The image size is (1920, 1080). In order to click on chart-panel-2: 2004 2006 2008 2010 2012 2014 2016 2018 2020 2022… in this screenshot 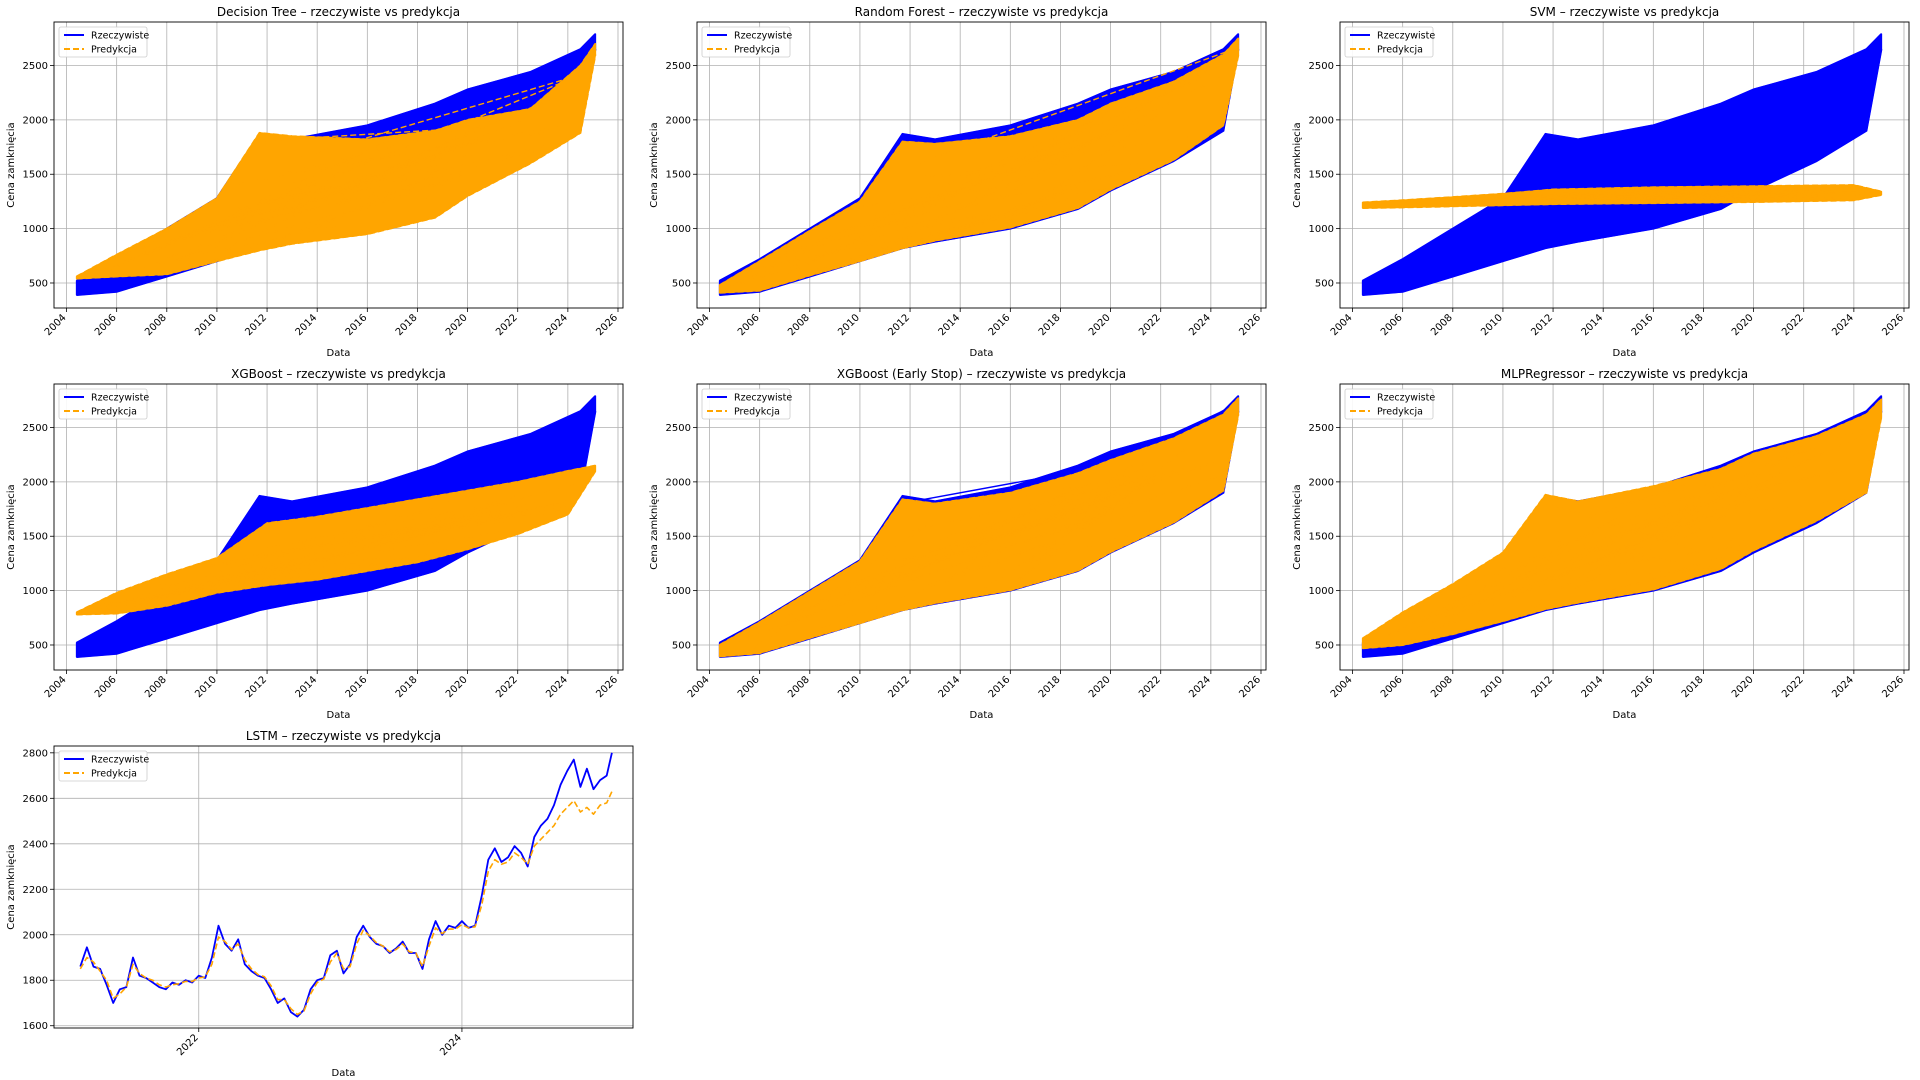, I will do `click(958, 182)`.